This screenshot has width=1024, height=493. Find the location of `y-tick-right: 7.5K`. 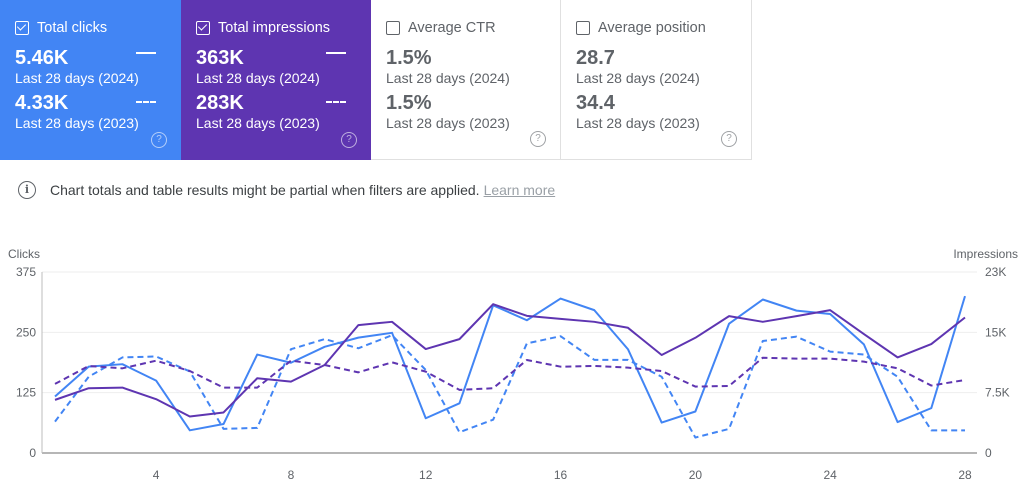

y-tick-right: 7.5K is located at coordinates (997, 393).